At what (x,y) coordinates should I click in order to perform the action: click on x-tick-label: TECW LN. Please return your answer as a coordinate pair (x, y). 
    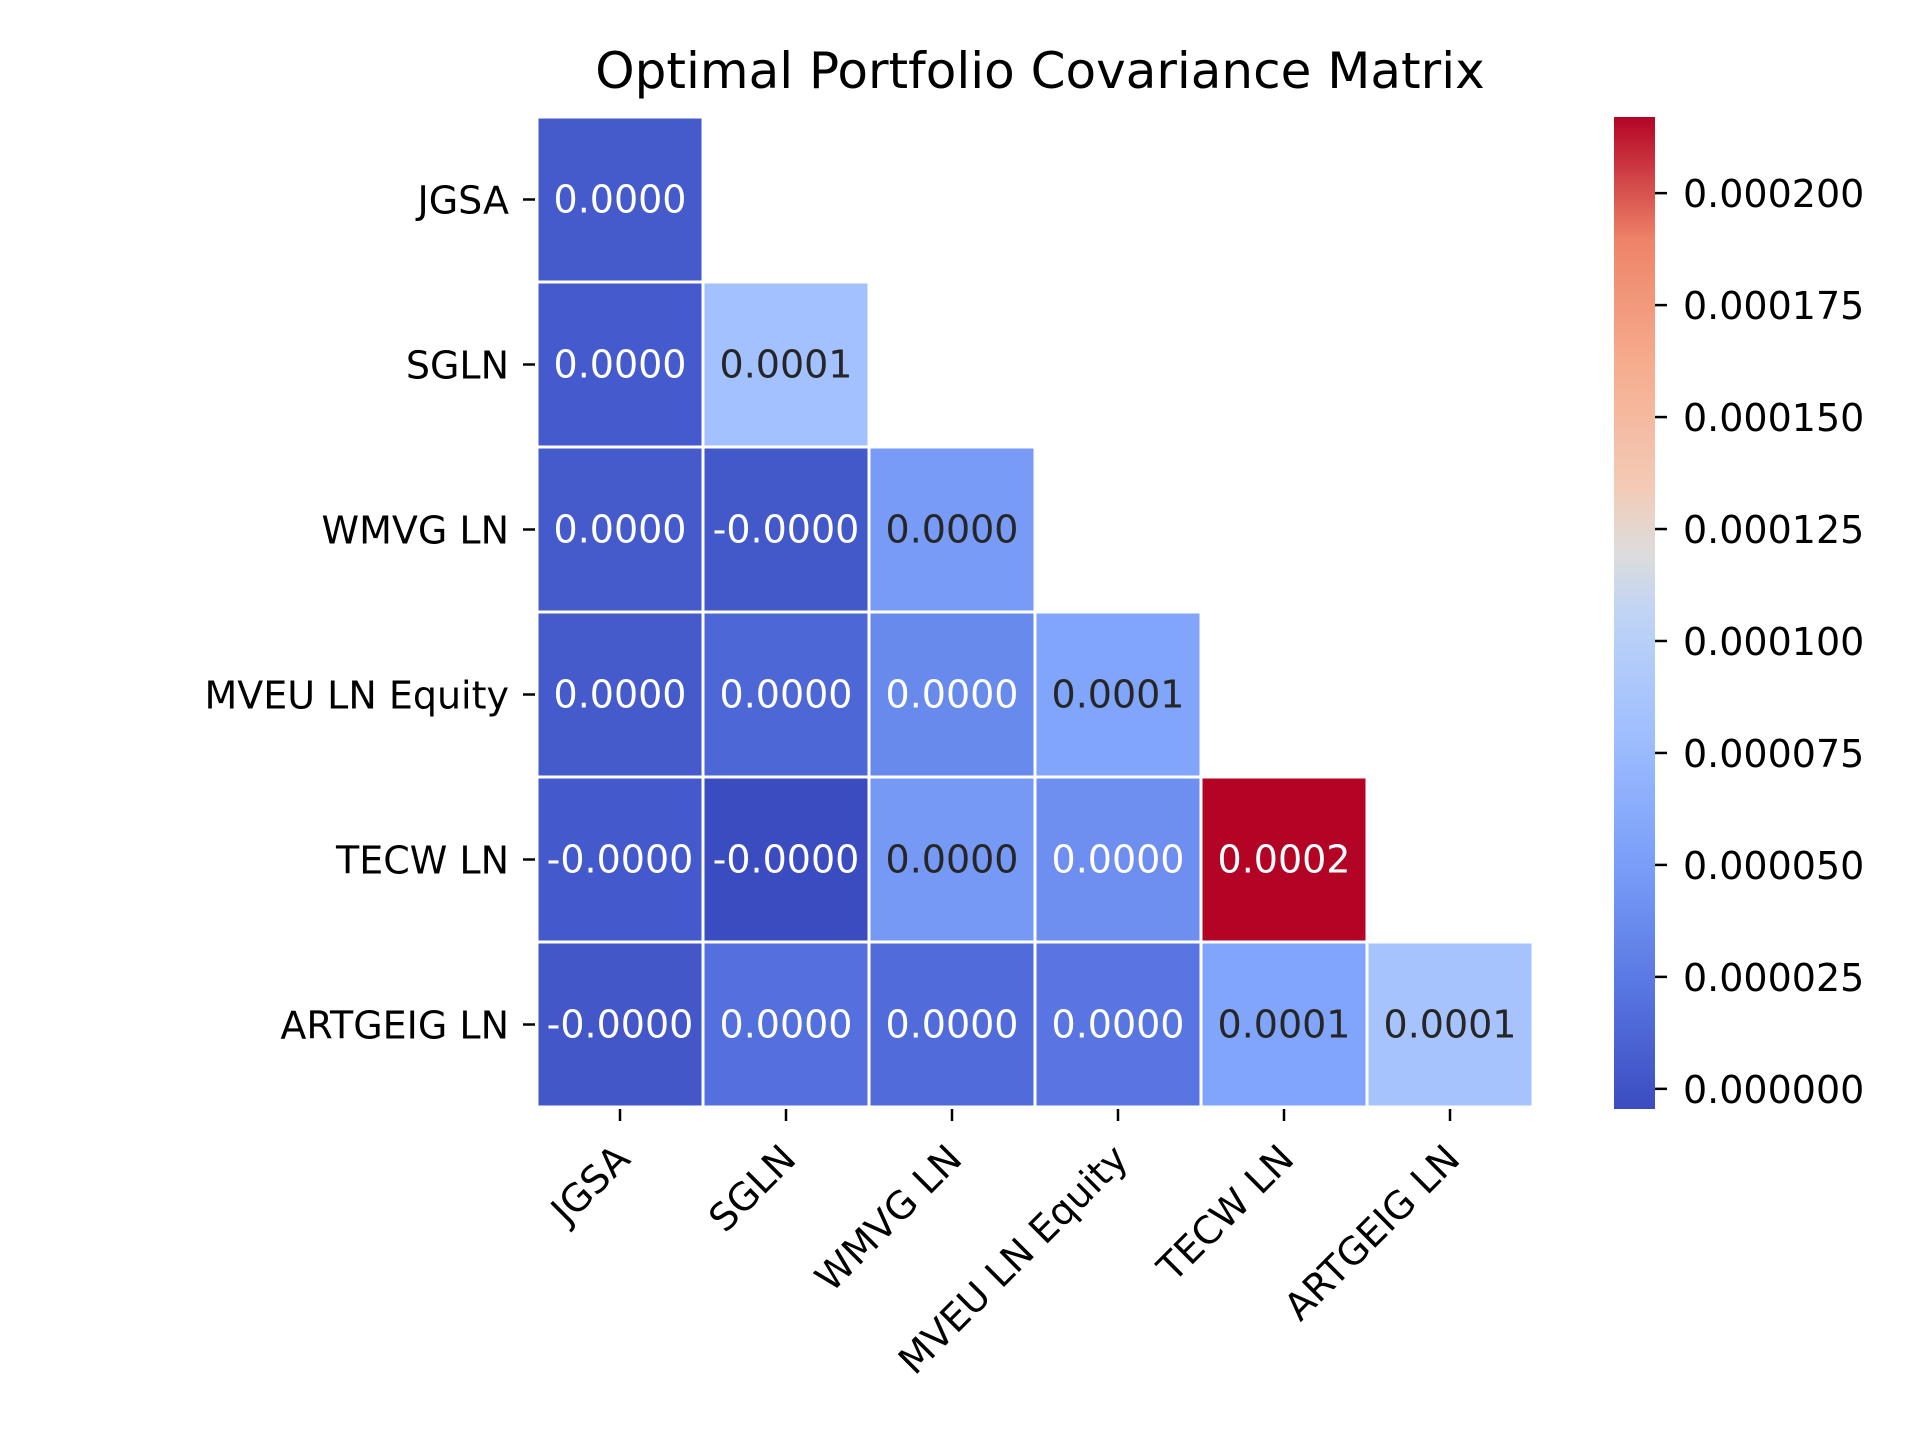
    Looking at the image, I should click on (1225, 1213).